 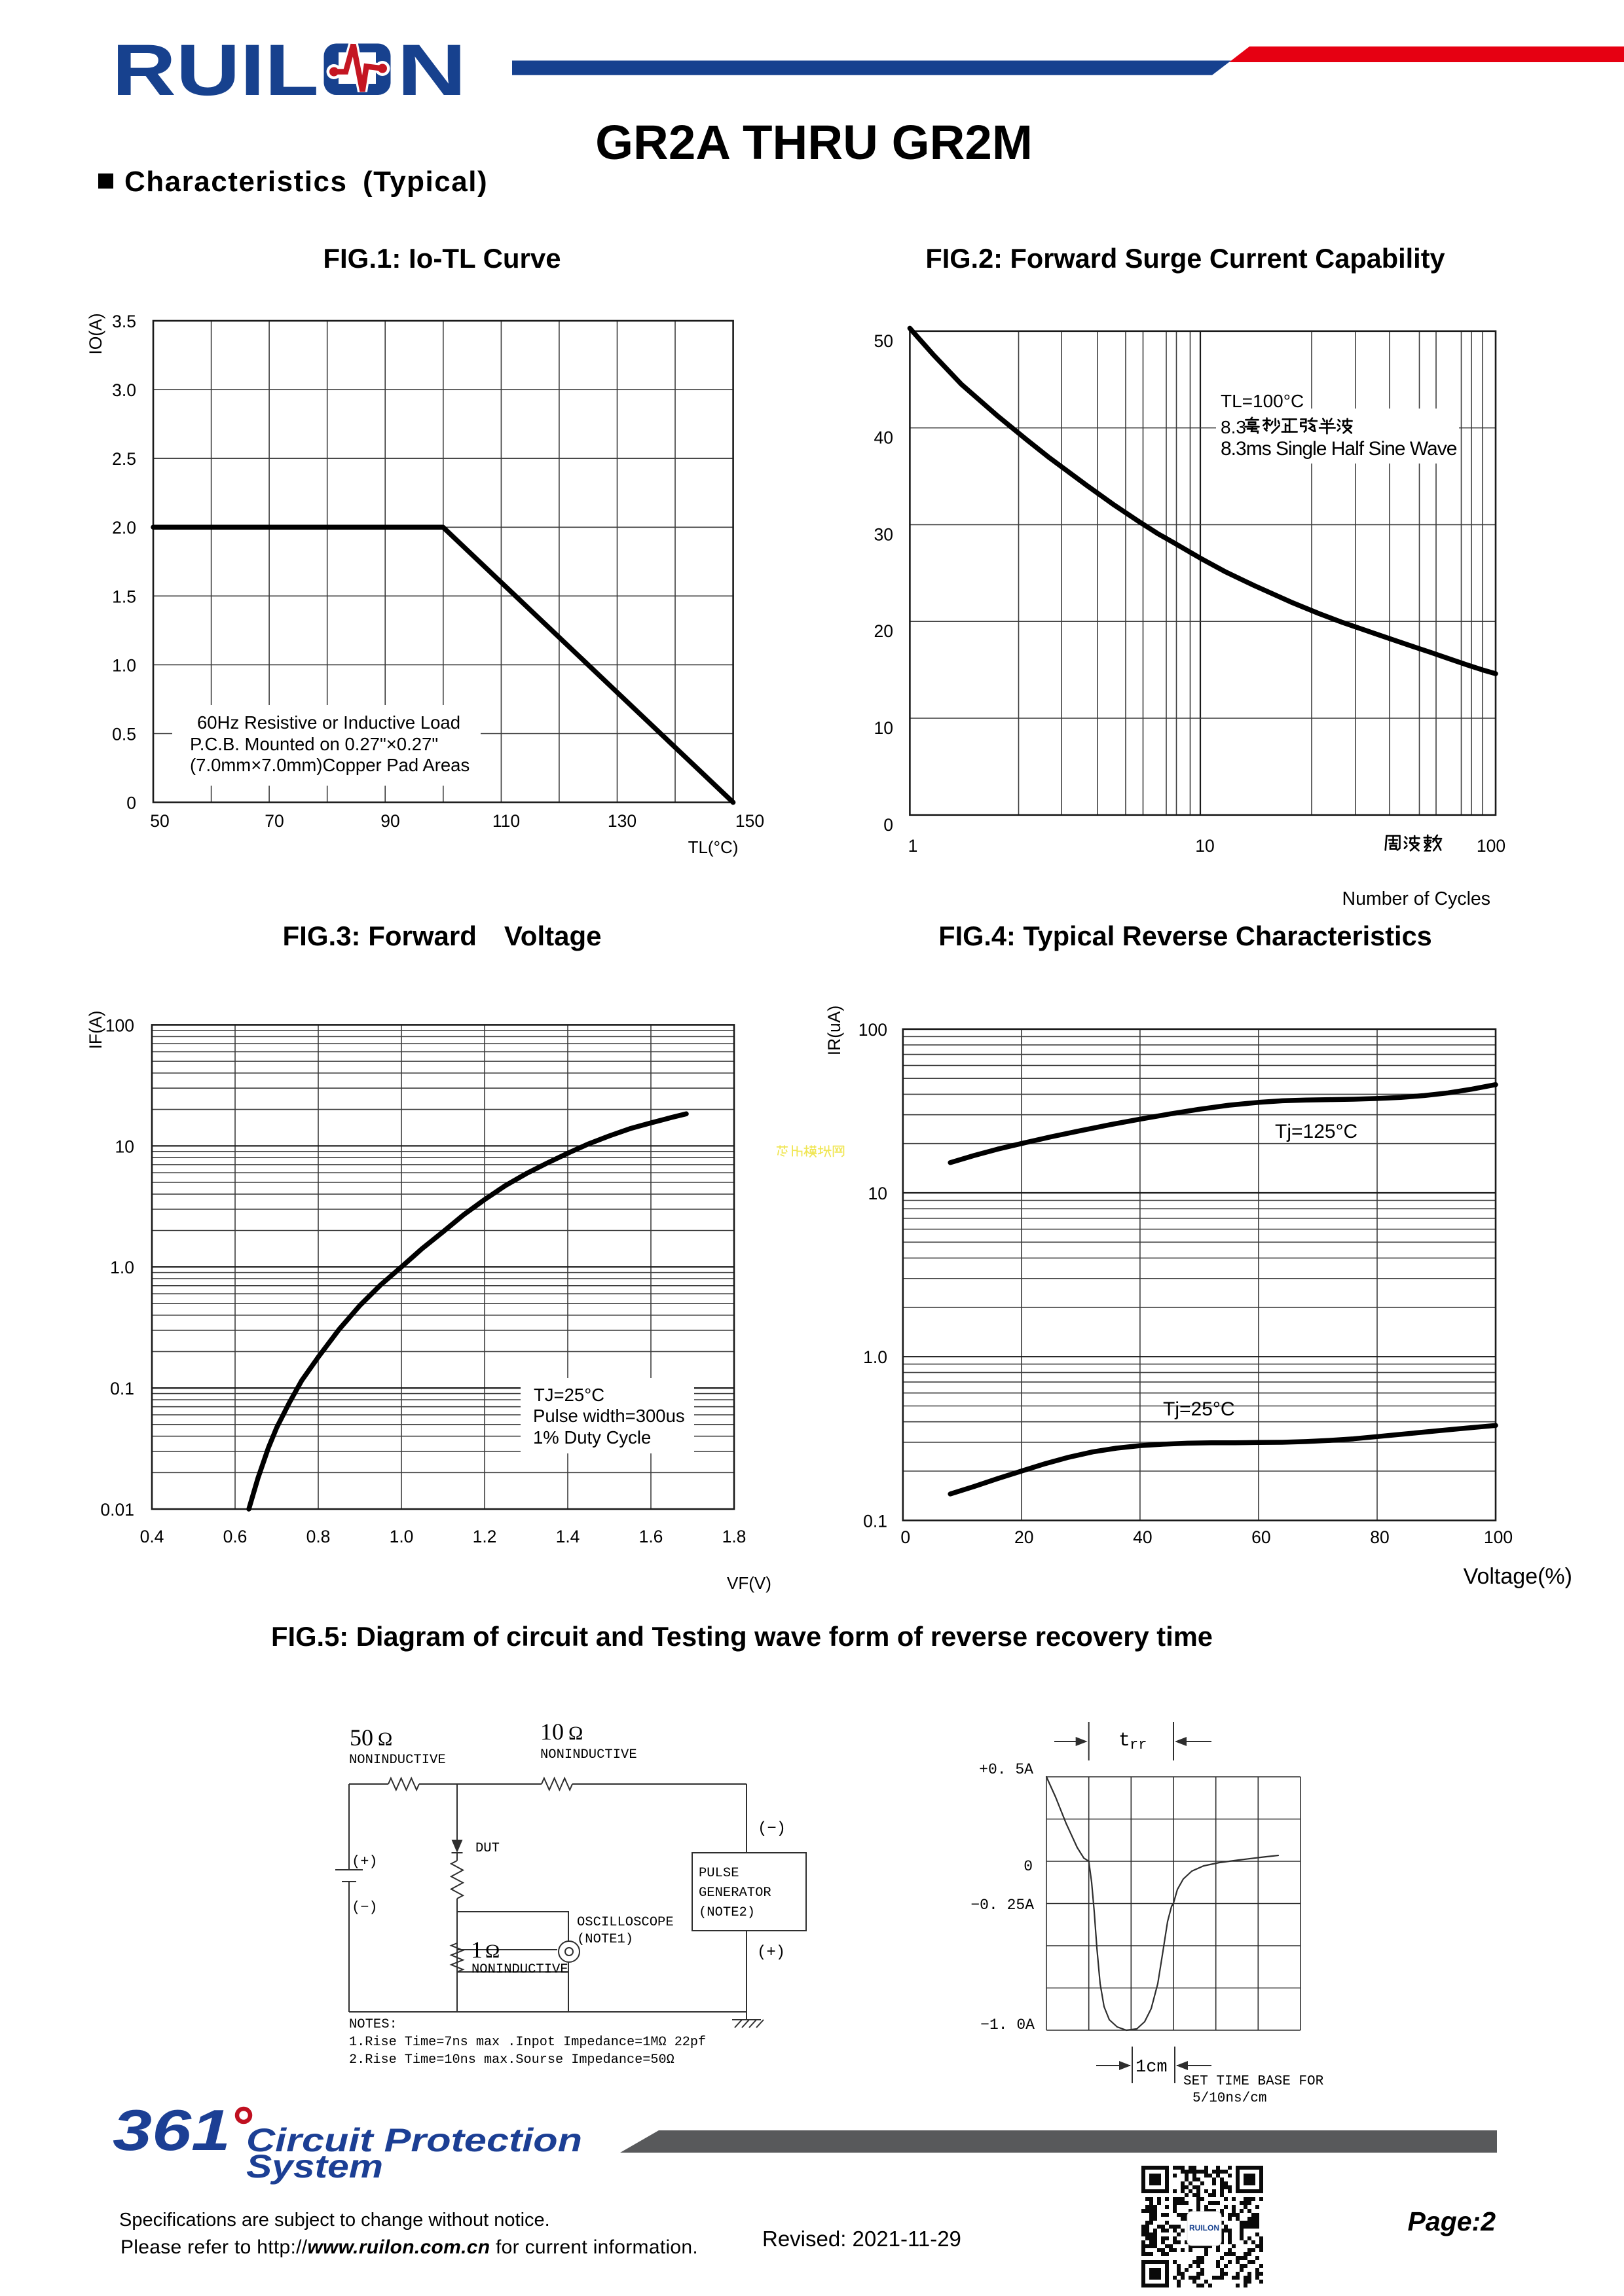 What do you see at coordinates (506, 821) in the screenshot?
I see `svg-text: 110` at bounding box center [506, 821].